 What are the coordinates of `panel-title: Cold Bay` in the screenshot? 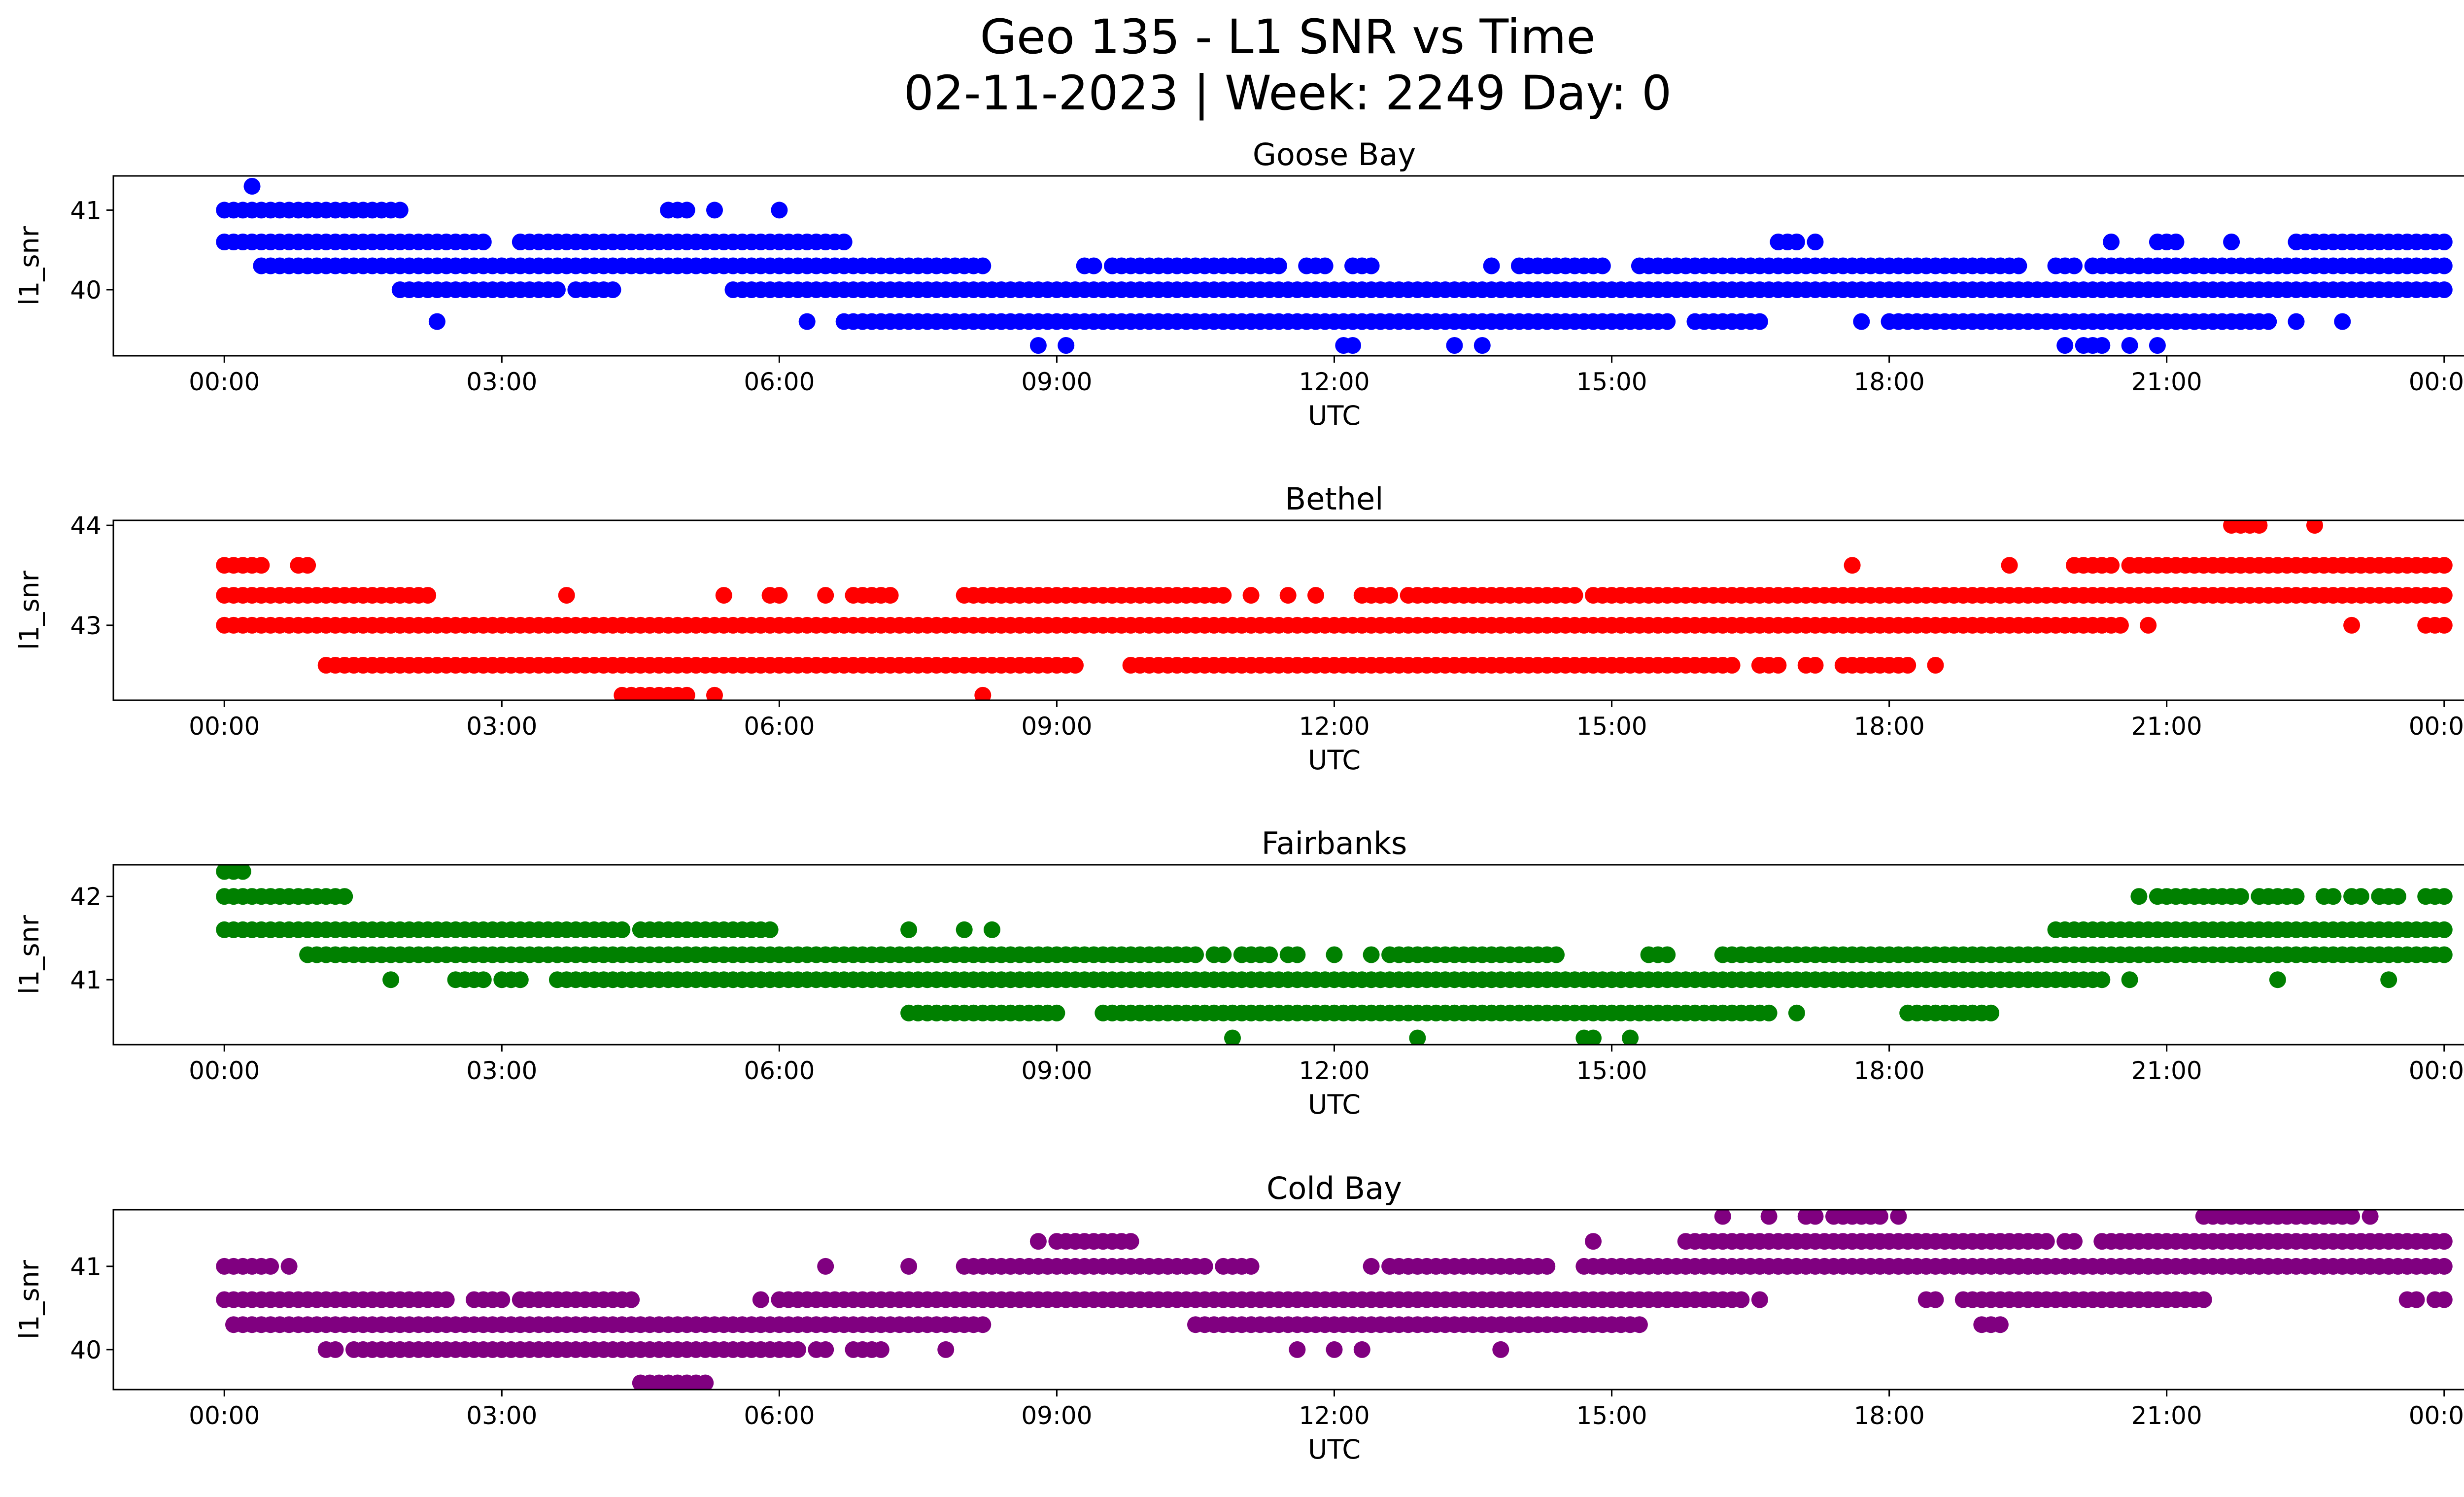 It's located at (1334, 1188).